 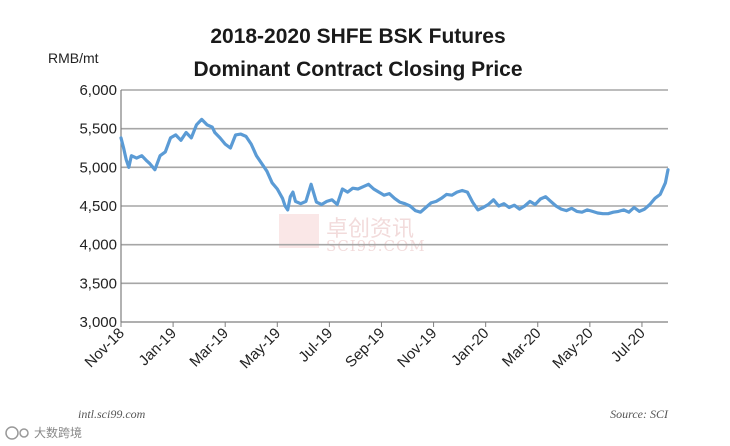 I want to click on y-unit-label: RMB/mt, so click(x=73, y=58).